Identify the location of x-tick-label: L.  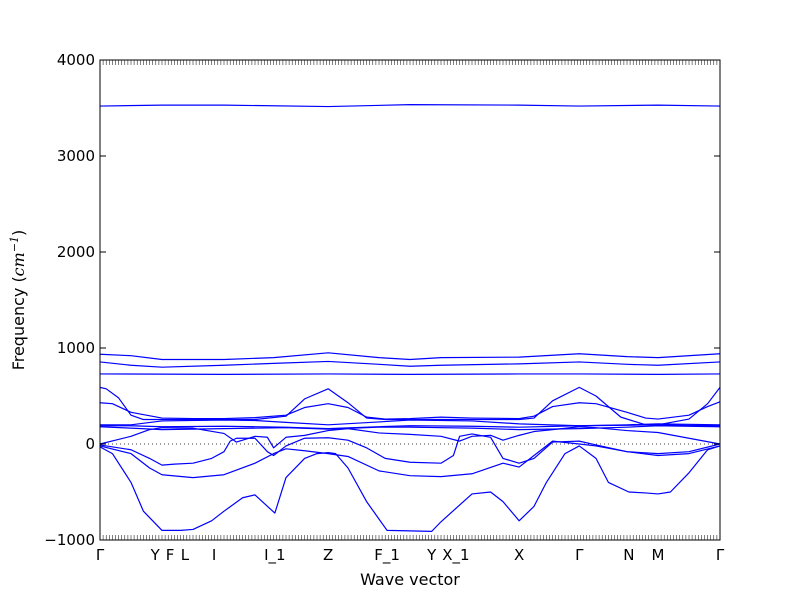
(185, 555).